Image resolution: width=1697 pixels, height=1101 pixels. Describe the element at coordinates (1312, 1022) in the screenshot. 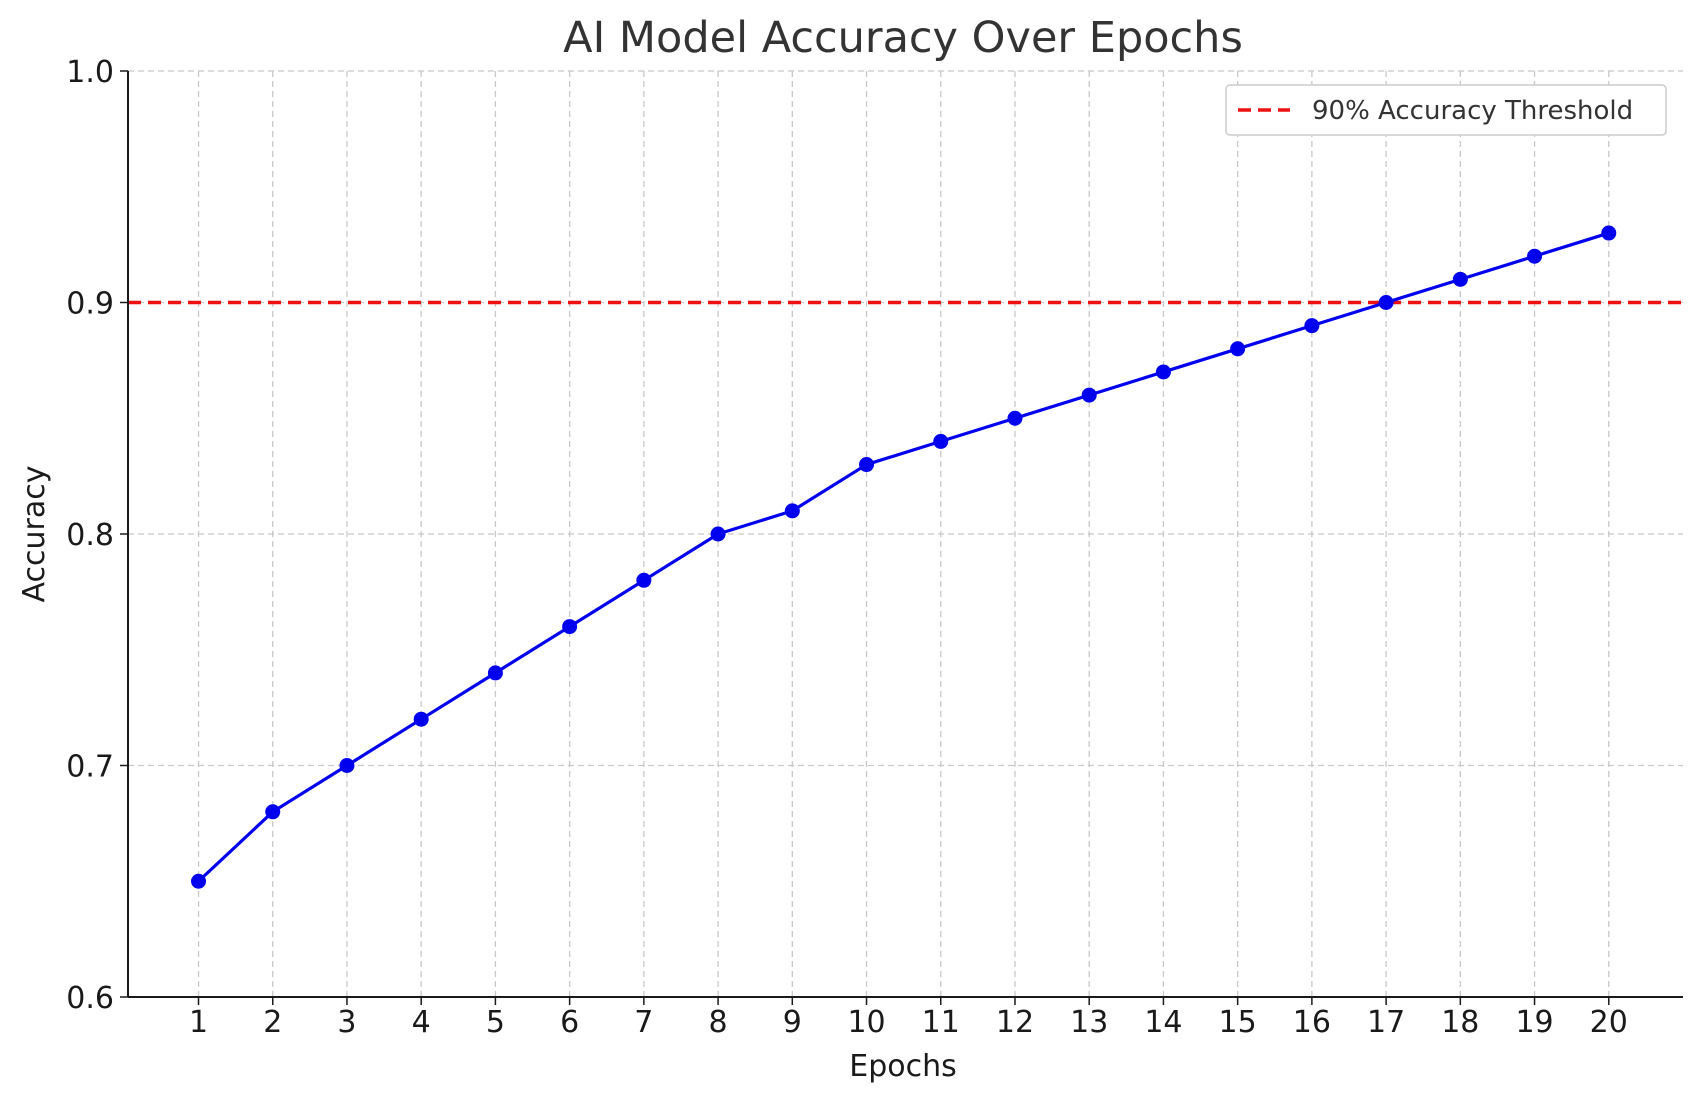

I see `x-tick-label: 16` at that location.